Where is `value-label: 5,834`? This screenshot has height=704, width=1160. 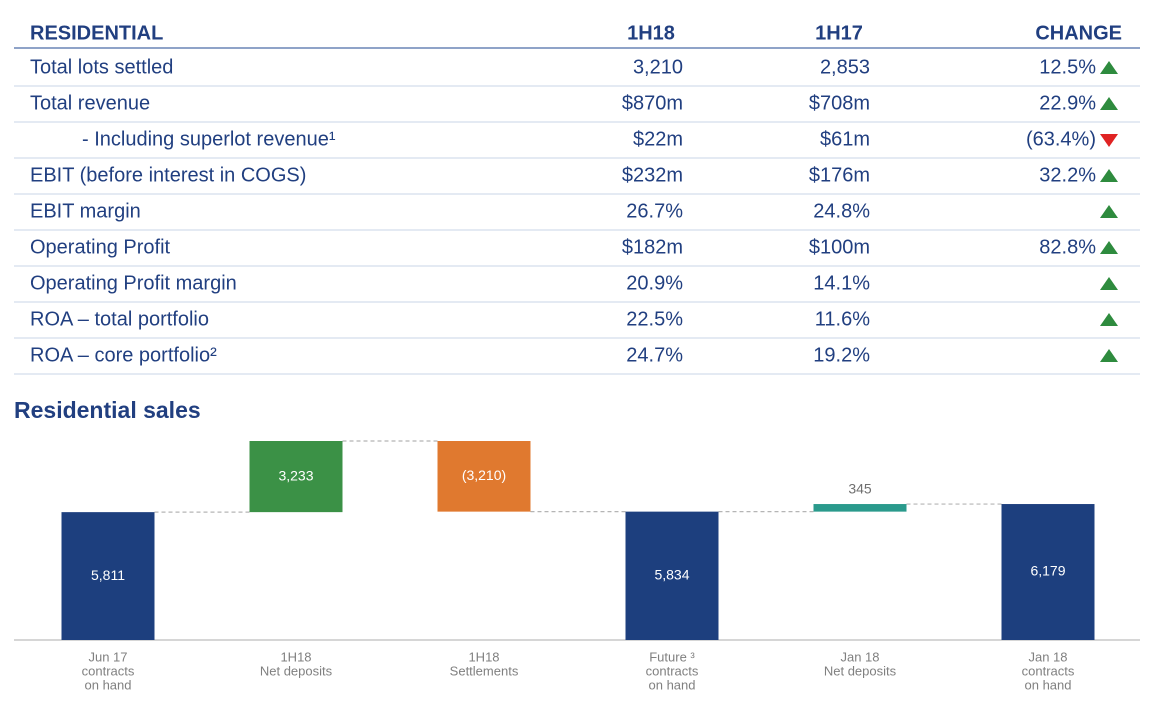 value-label: 5,834 is located at coordinates (671, 575).